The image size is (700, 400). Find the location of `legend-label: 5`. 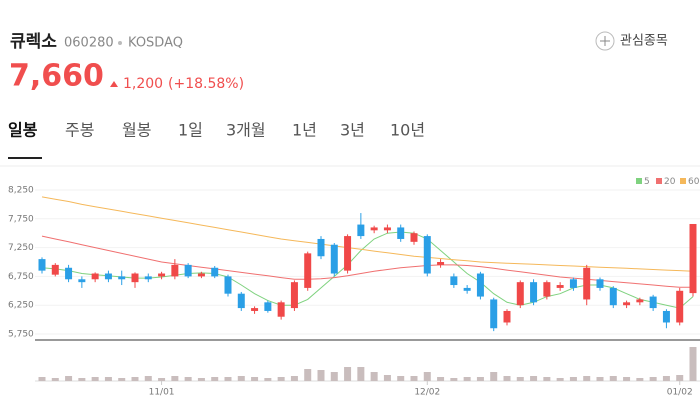

legend-label: 5 is located at coordinates (647, 182).